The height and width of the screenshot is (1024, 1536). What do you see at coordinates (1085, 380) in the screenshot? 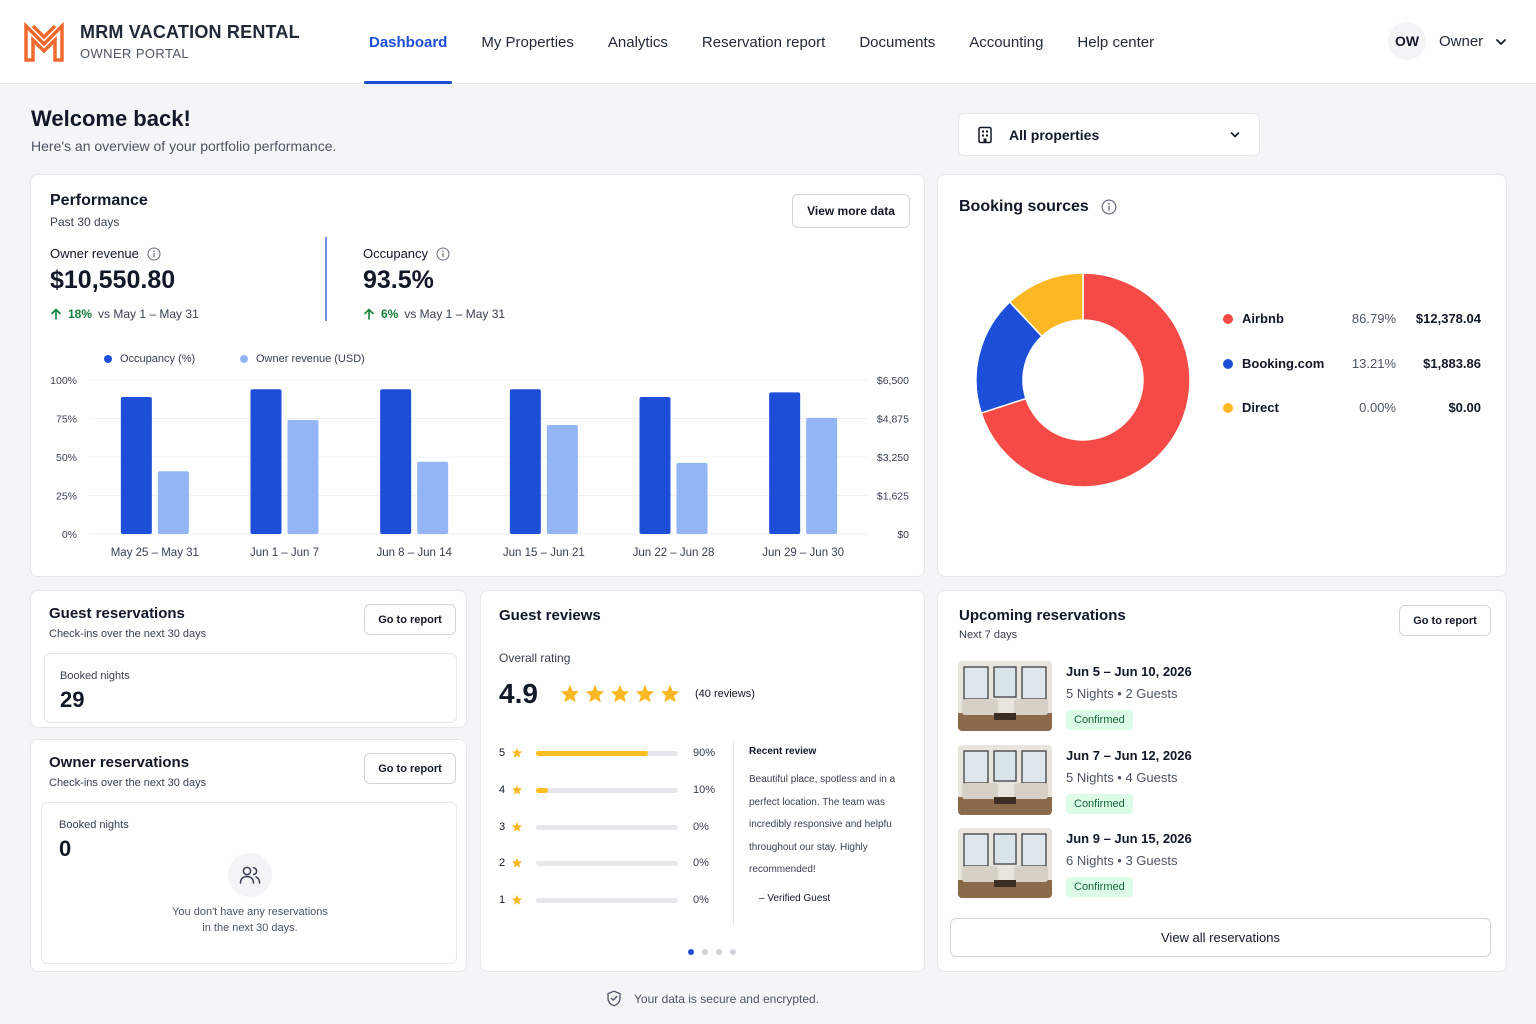
I see `donut-slice-airbnb` at bounding box center [1085, 380].